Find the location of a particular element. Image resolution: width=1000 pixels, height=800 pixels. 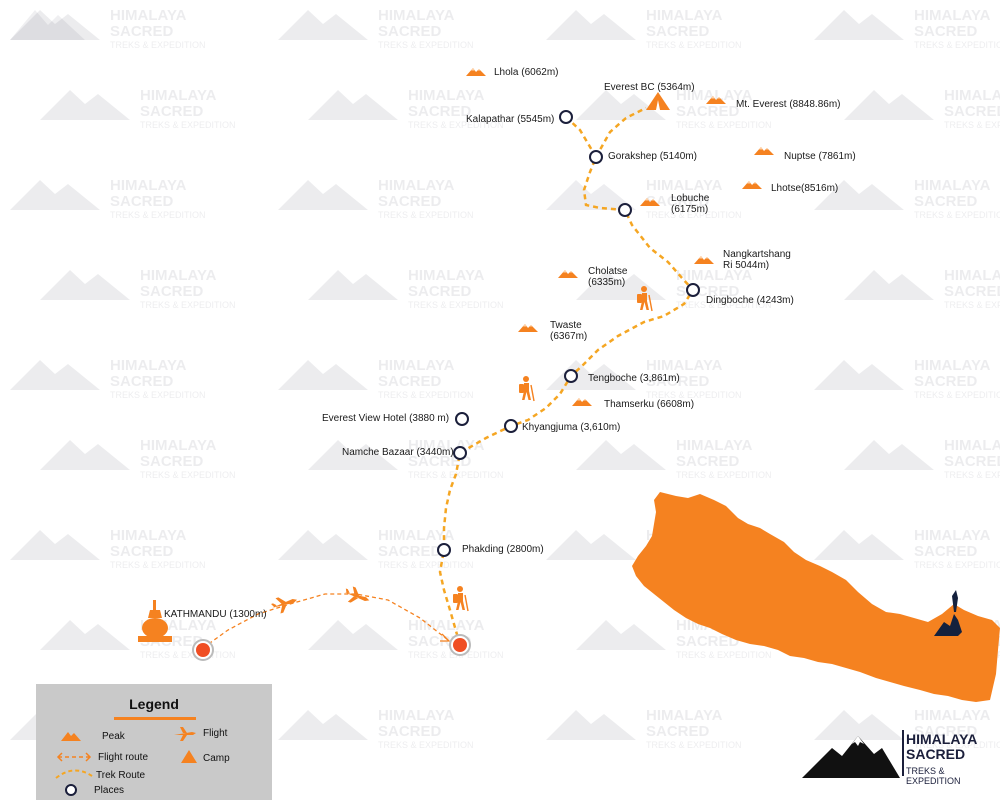

peak-label-mt-everest: Mt. Everest (8848.86m) is located at coordinates (788, 104).